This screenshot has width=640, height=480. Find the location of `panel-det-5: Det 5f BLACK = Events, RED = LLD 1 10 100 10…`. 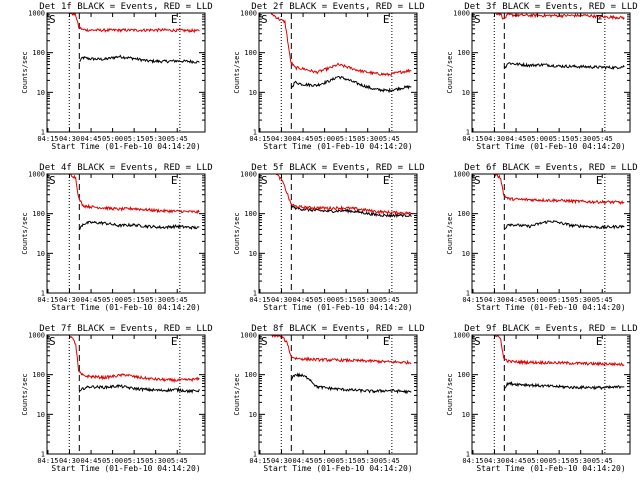

panel-det-5: Det 5f BLACK = Events, RED = LLD 1 10 100 10… is located at coordinates (329, 237).